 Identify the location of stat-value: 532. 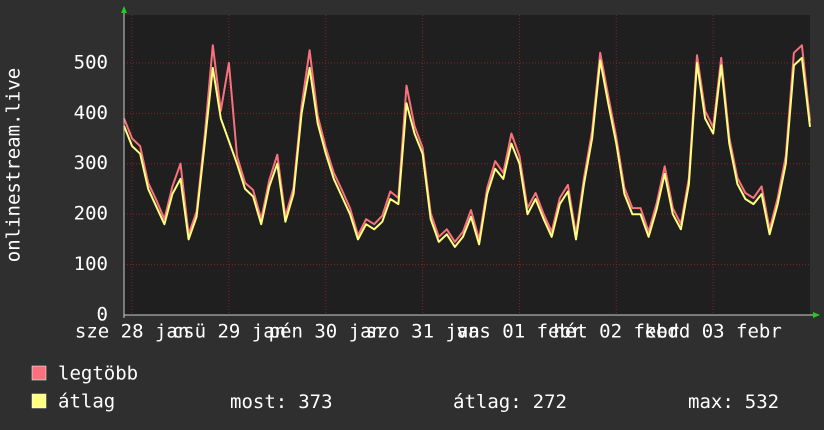
(762, 402).